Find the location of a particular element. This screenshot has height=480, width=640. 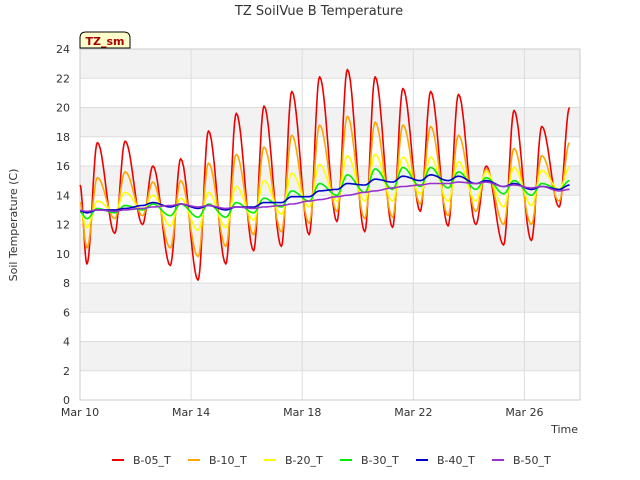

y-tick-label: 24 is located at coordinates (63, 49).